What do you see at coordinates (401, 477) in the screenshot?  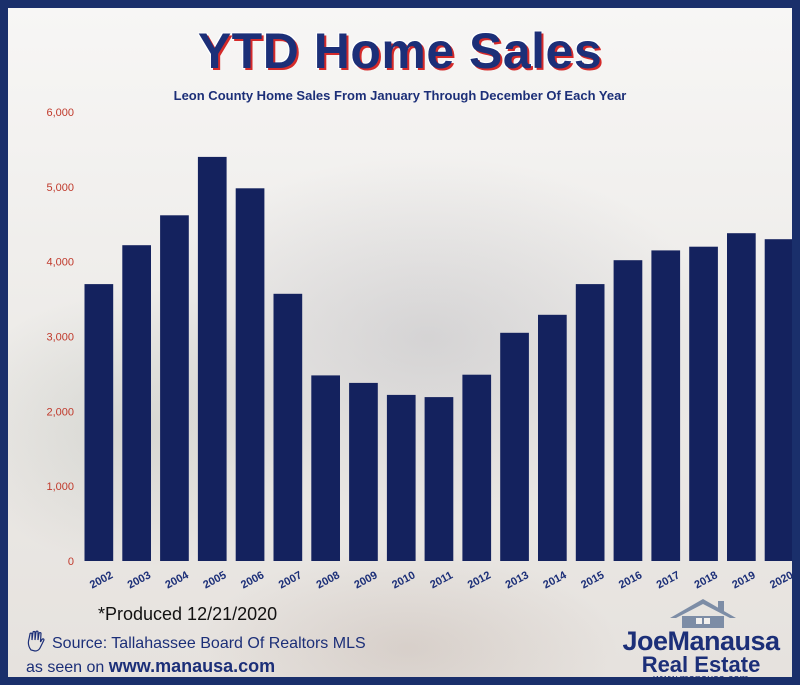 I see `bar-2010` at bounding box center [401, 477].